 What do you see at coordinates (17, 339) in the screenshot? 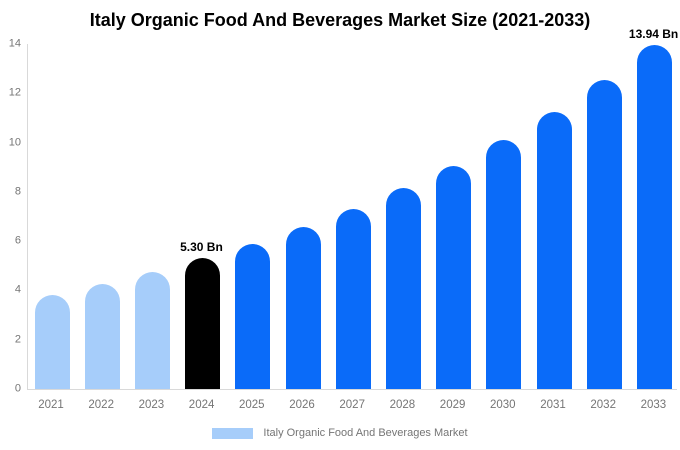
I see `y-tick-label-2: 2` at bounding box center [17, 339].